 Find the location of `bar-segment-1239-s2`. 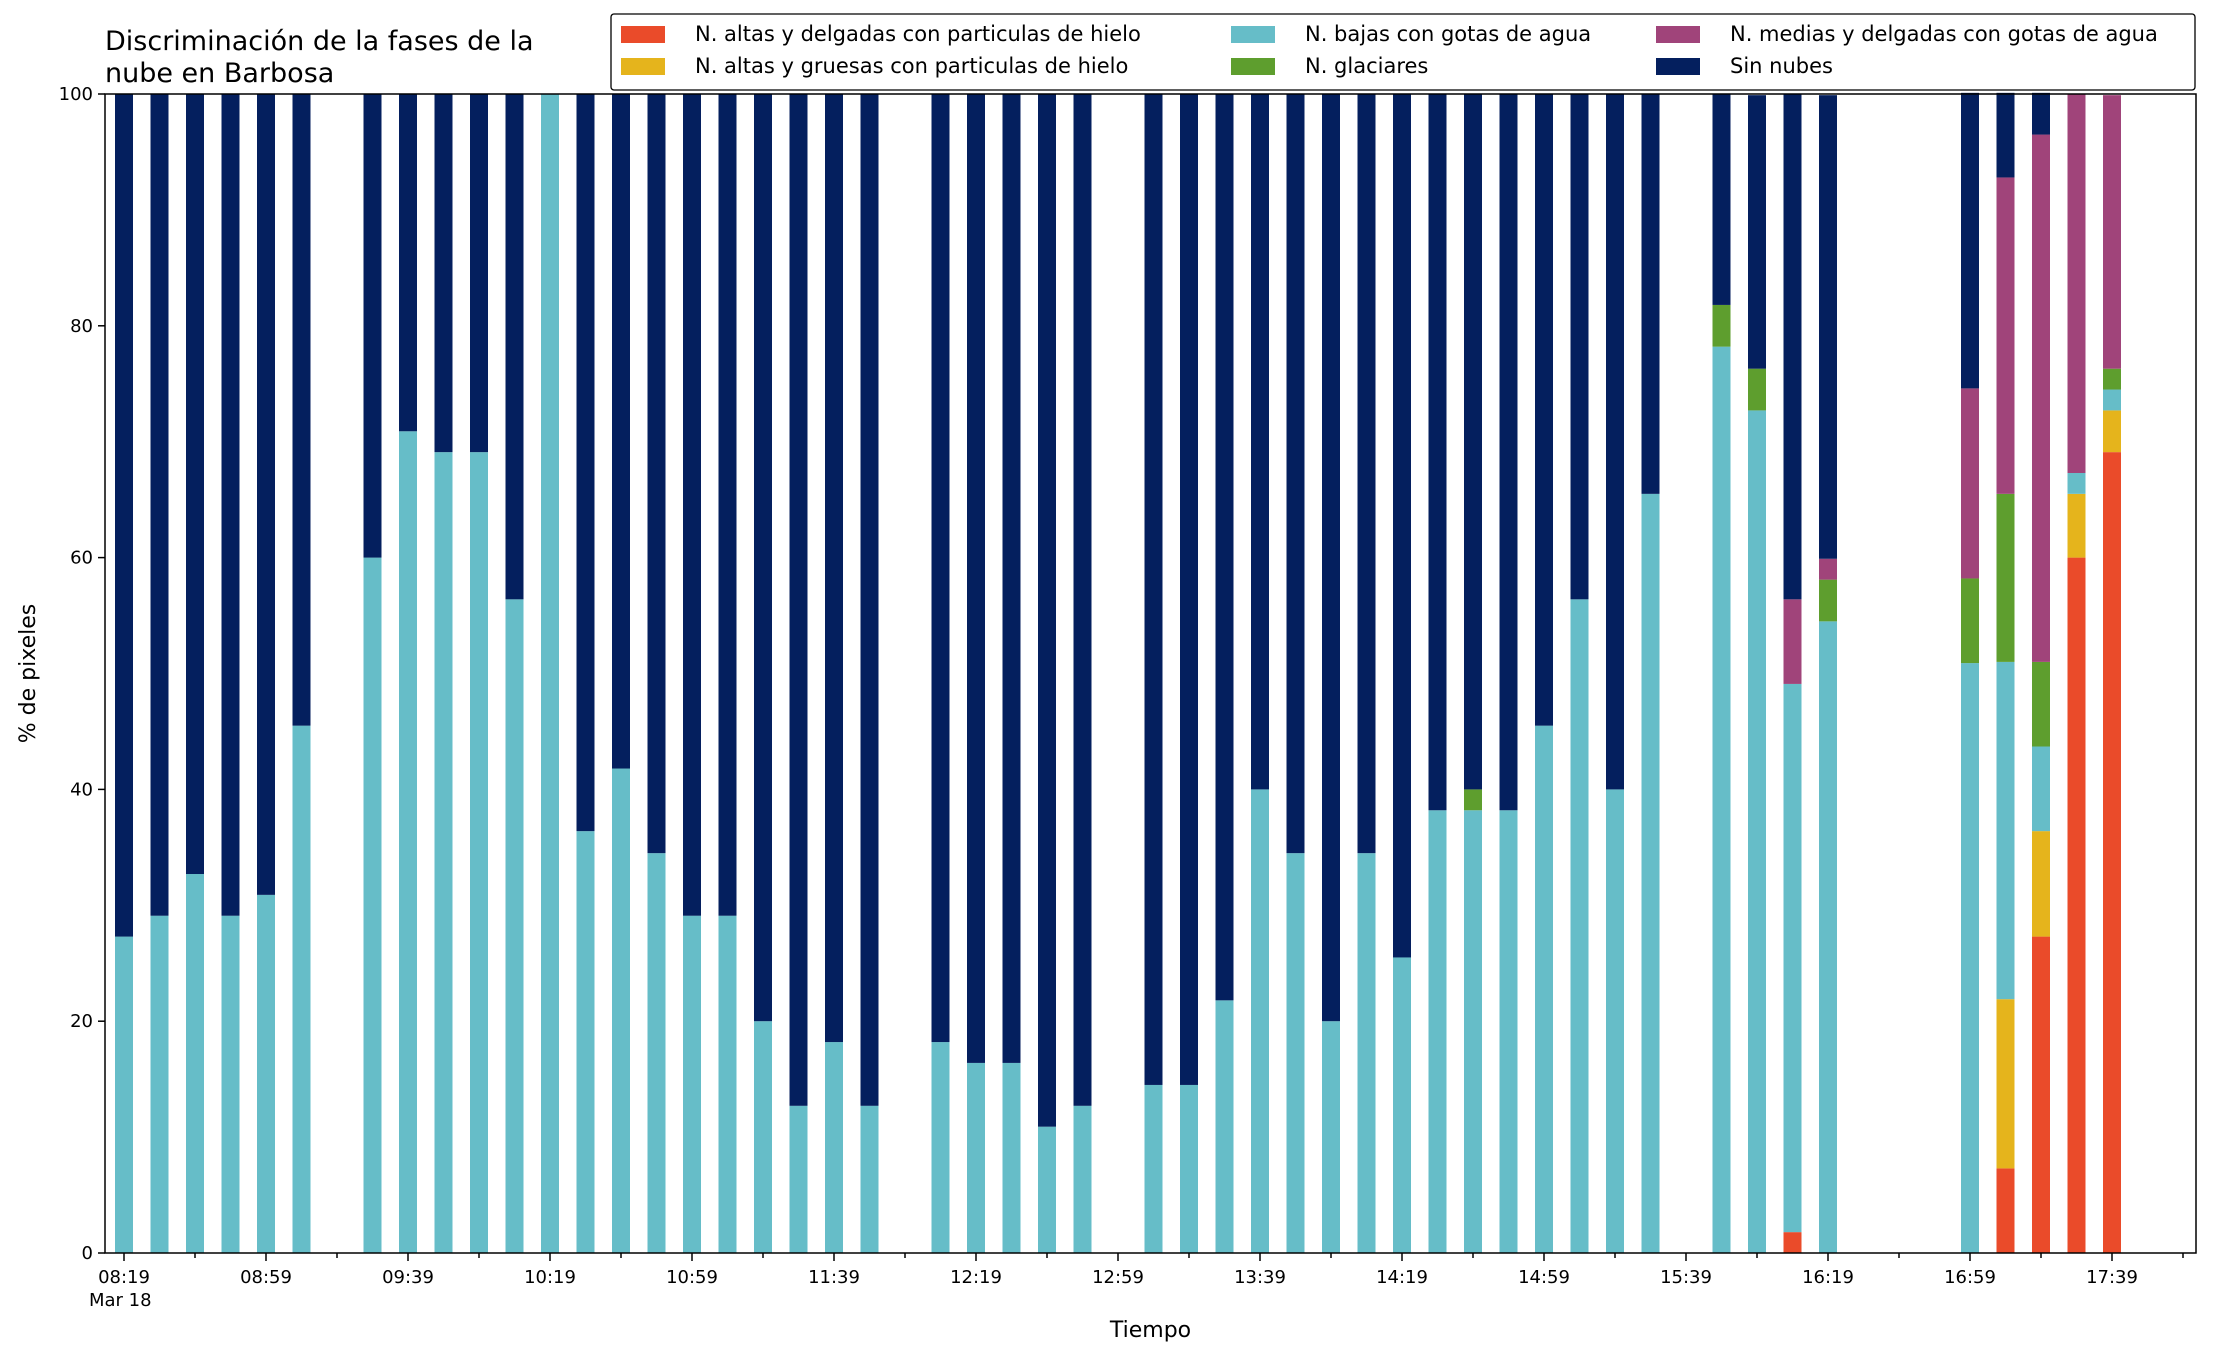

bar-segment-1239-s2 is located at coordinates (1047, 1189).